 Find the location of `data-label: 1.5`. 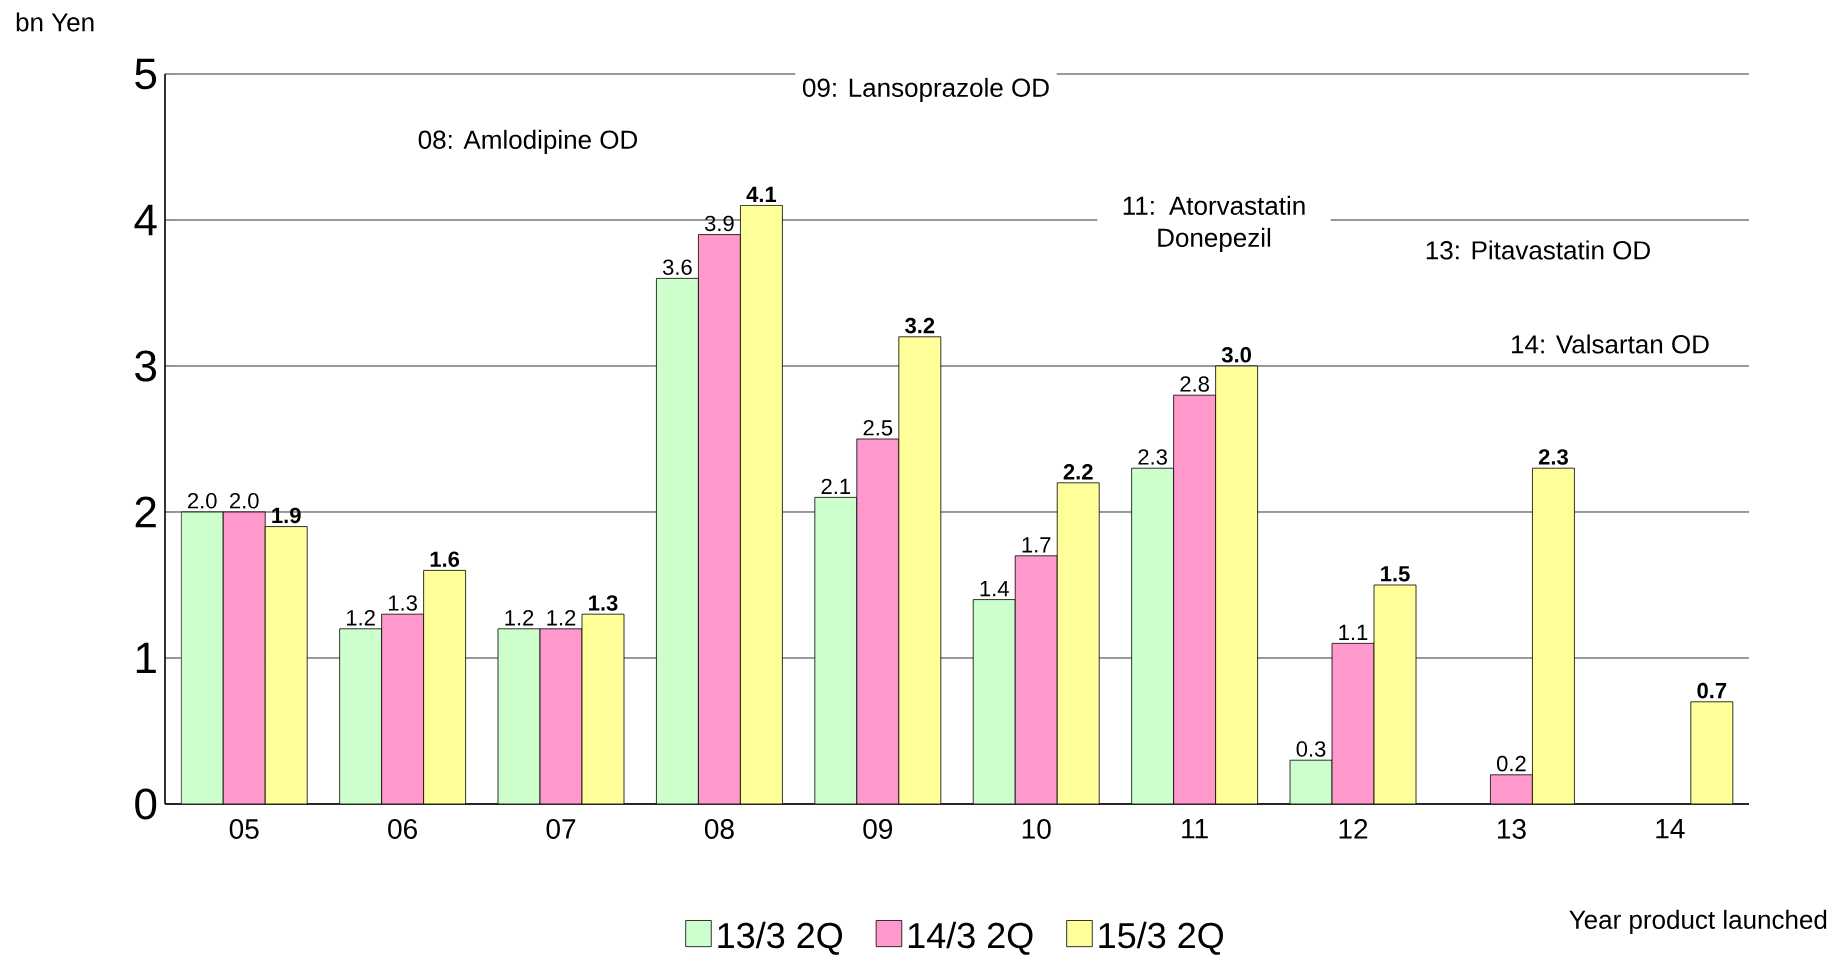

data-label: 1.5 is located at coordinates (1395, 574).